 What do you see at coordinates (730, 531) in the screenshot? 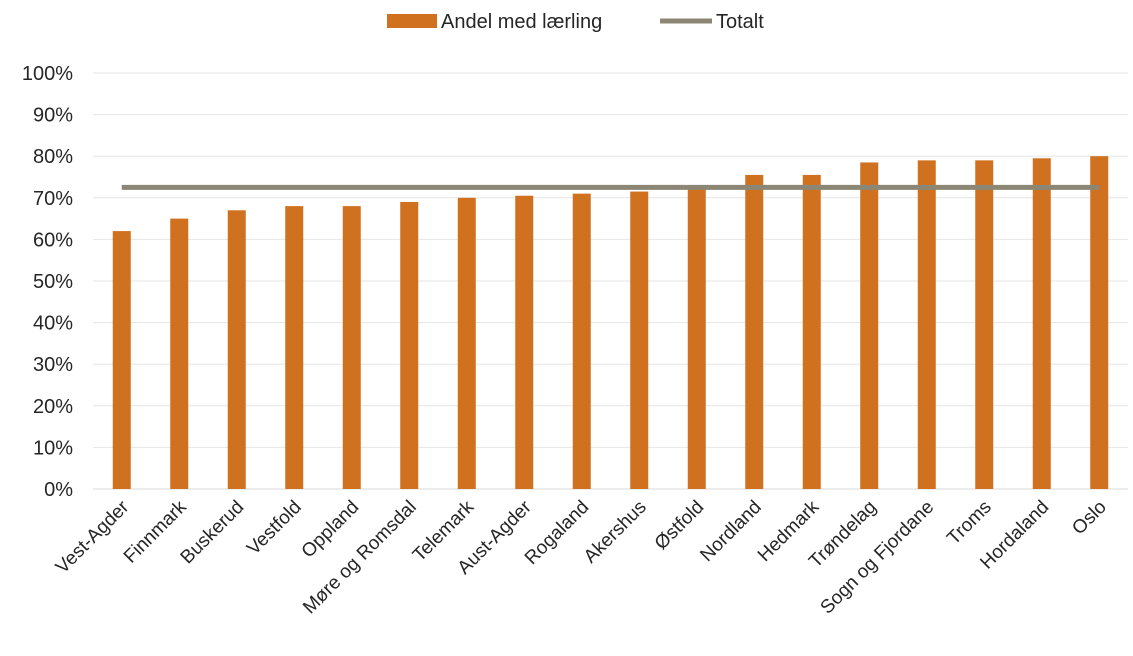
I see `x-category-label: Nordland` at bounding box center [730, 531].